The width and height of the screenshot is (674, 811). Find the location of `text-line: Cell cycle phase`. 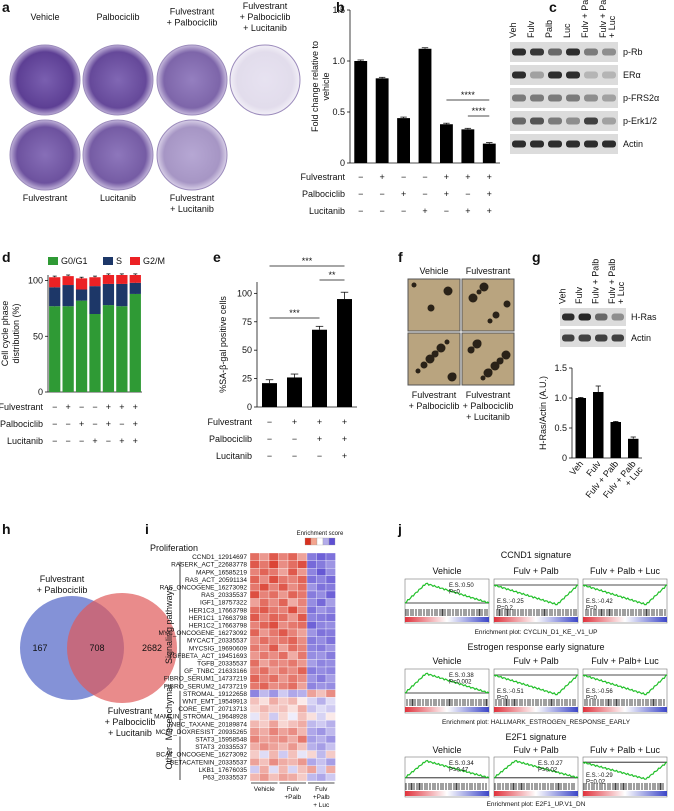

text-line: Cell cycle phase is located at coordinates (5, 334).